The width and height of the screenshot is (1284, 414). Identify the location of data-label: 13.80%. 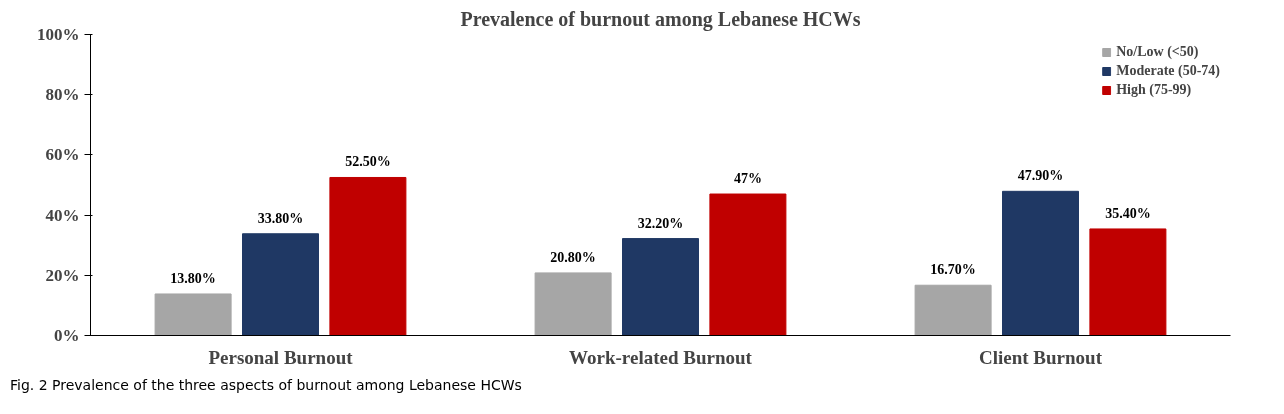
(193, 278).